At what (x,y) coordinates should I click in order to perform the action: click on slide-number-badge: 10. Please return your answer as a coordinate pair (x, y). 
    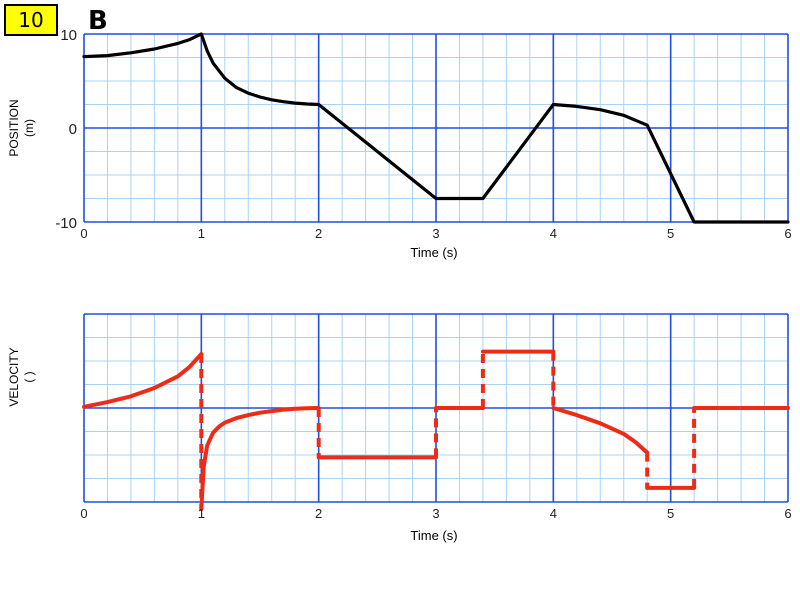
    Looking at the image, I should click on (31, 20).